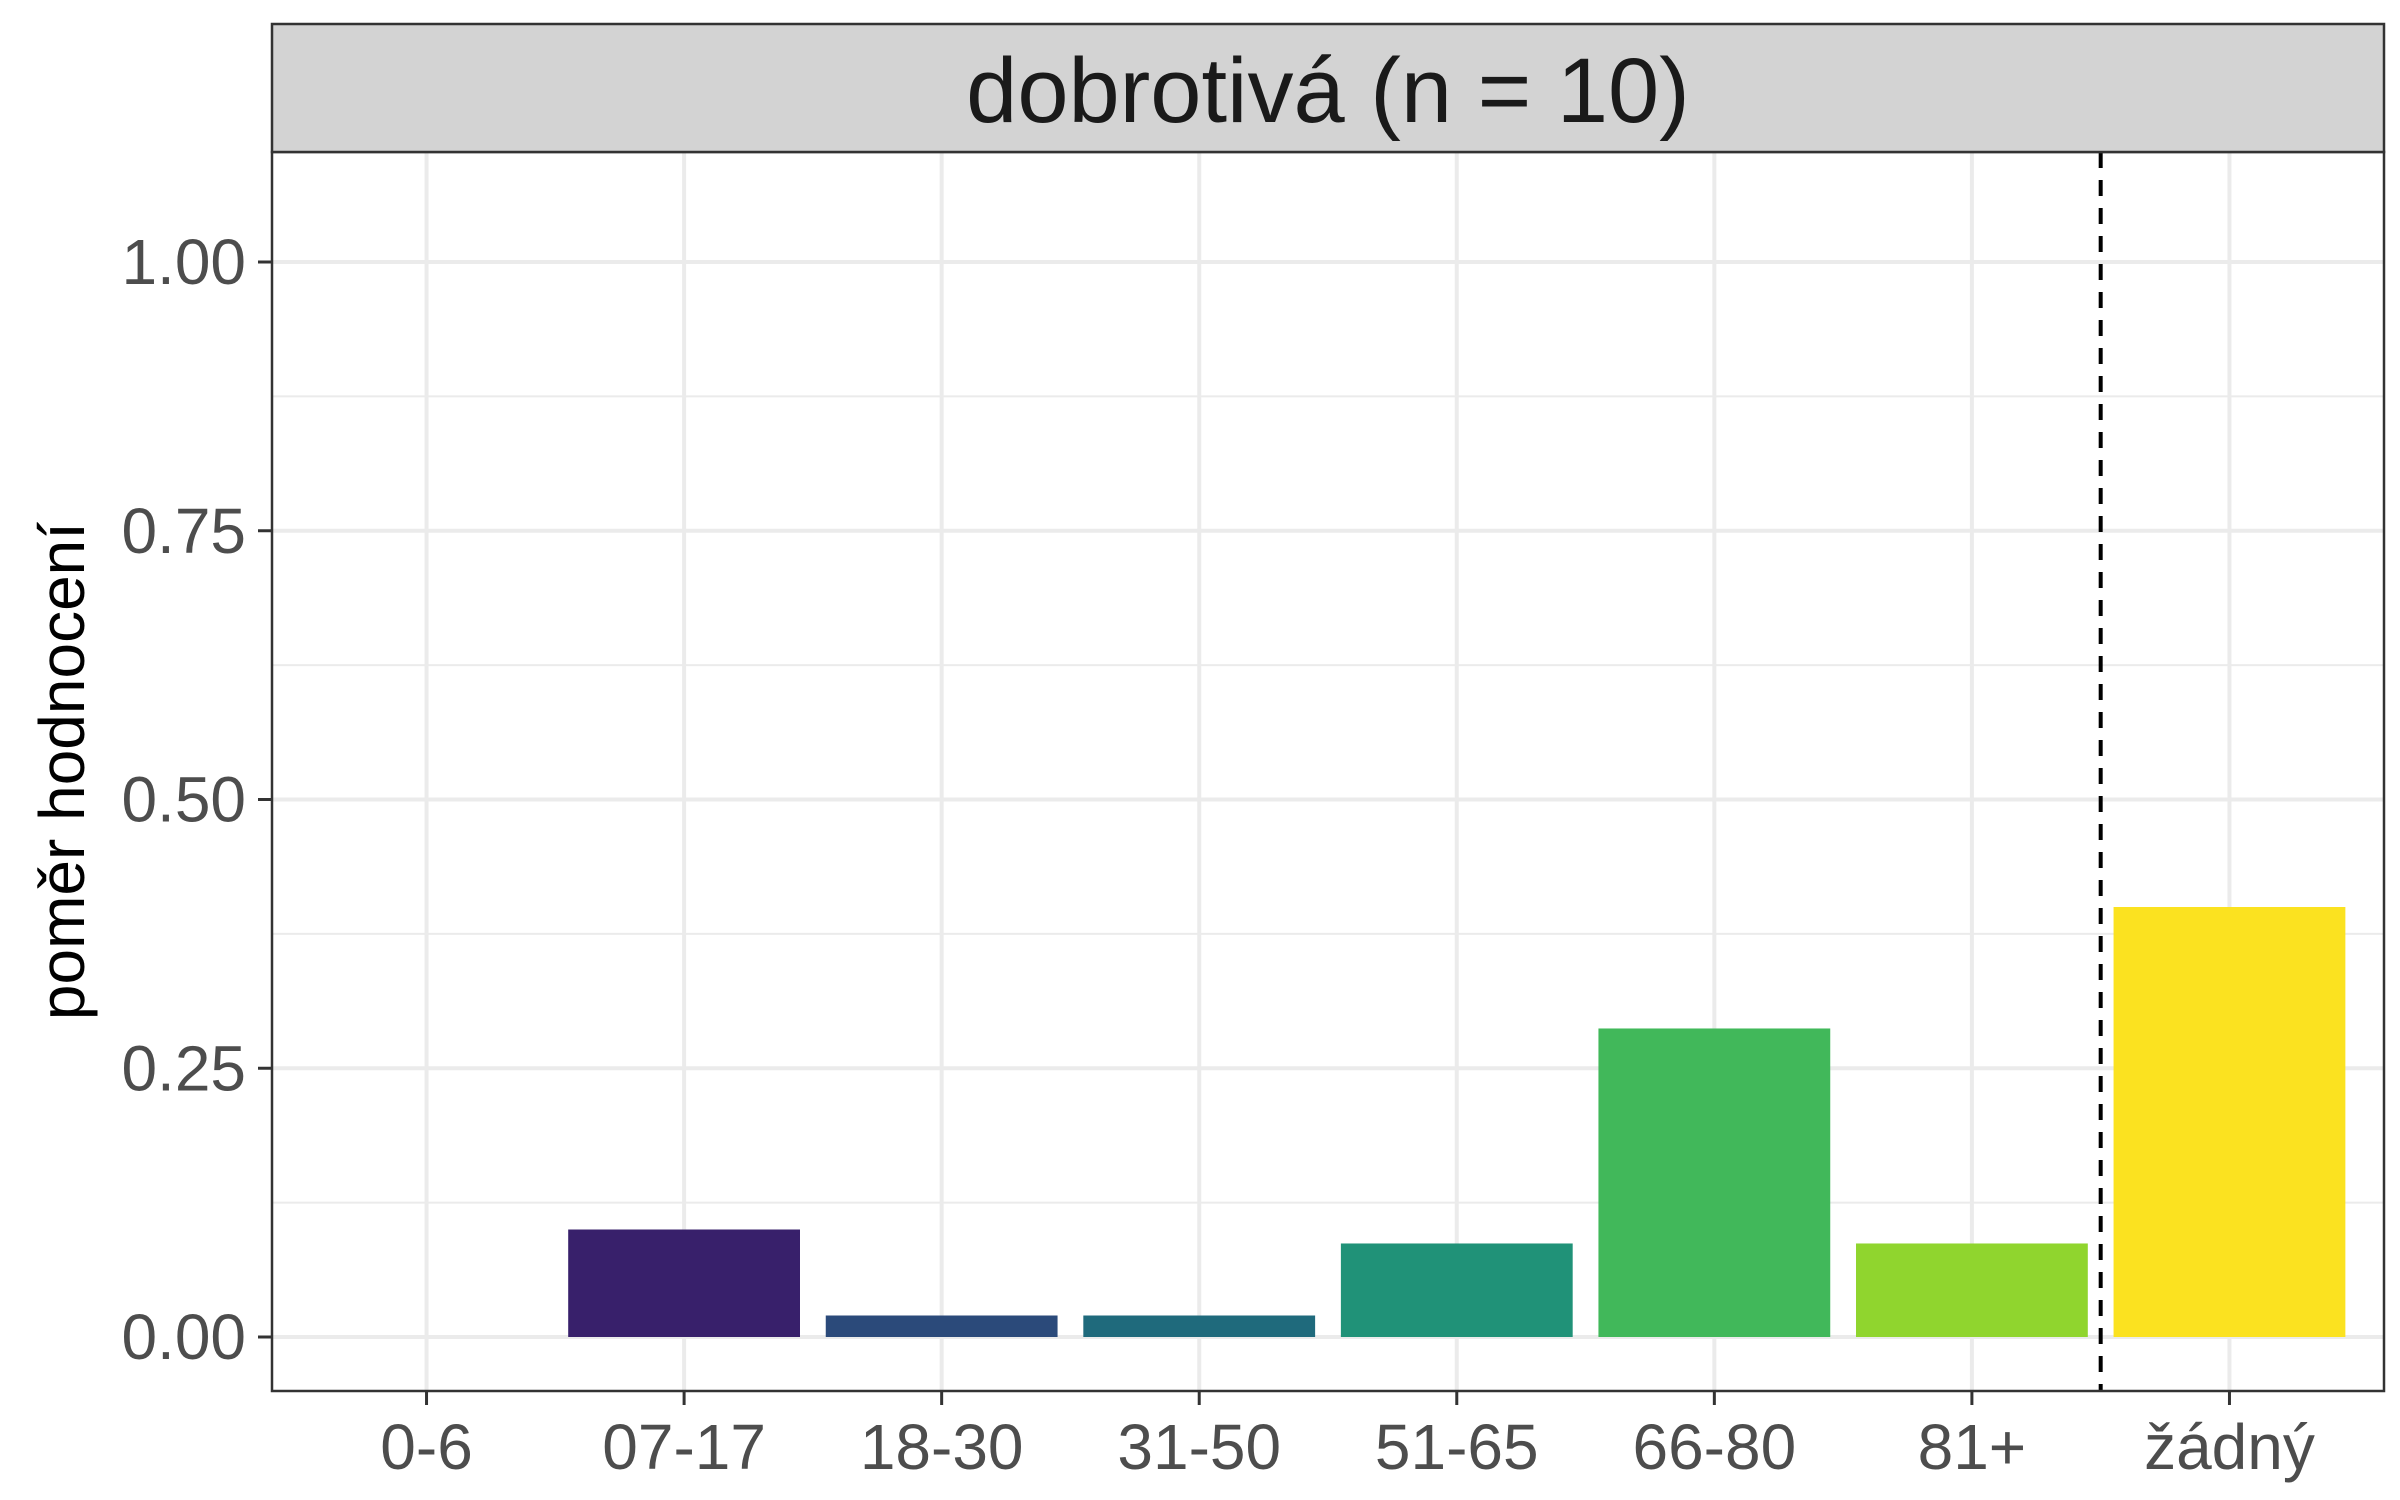 This screenshot has width=2400, height=1500. I want to click on facet-strip: dobrotivá (n = 10), so click(1328, 88).